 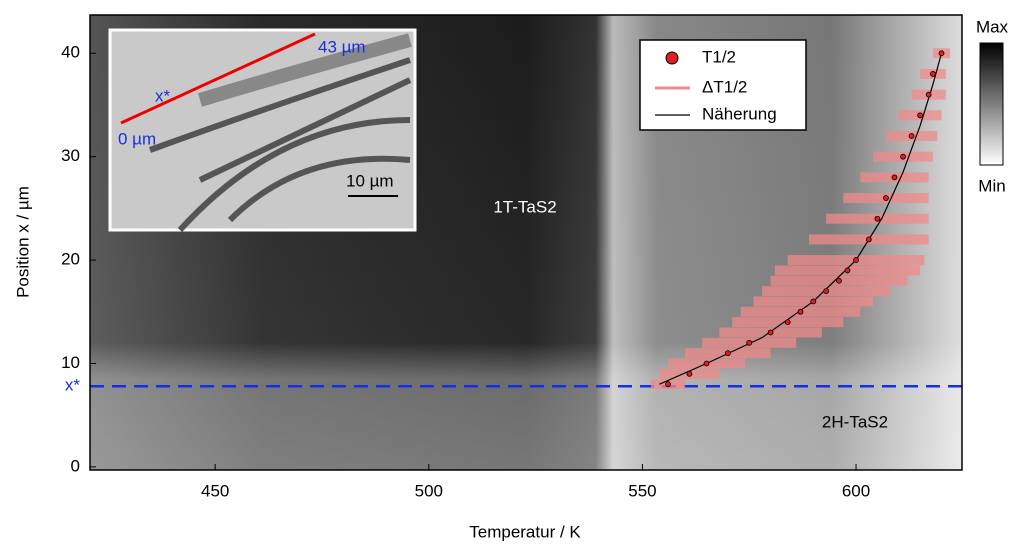 I want to click on y-tick-label: 0, so click(x=75, y=465).